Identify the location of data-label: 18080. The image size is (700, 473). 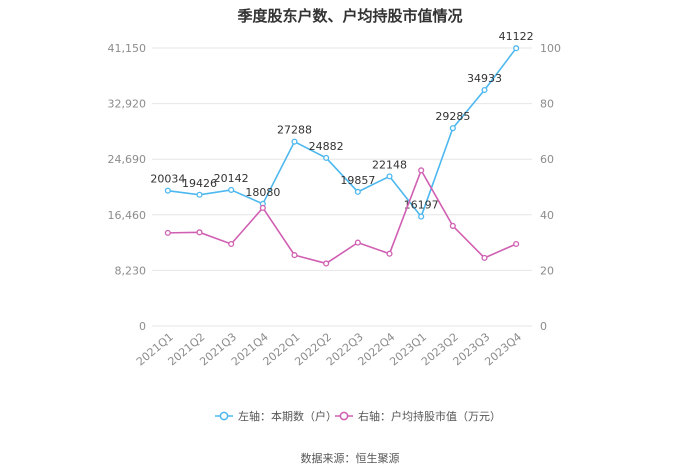
(262, 192).